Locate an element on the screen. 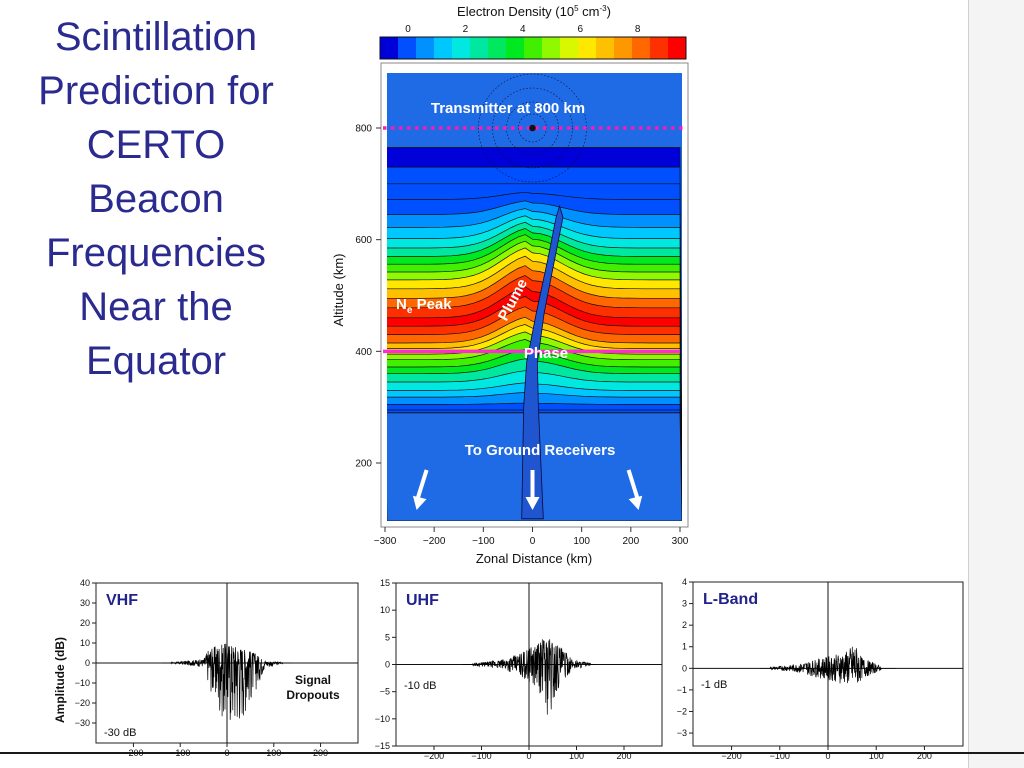 This screenshot has height=768, width=1024. bottom-divider is located at coordinates (512, 753).